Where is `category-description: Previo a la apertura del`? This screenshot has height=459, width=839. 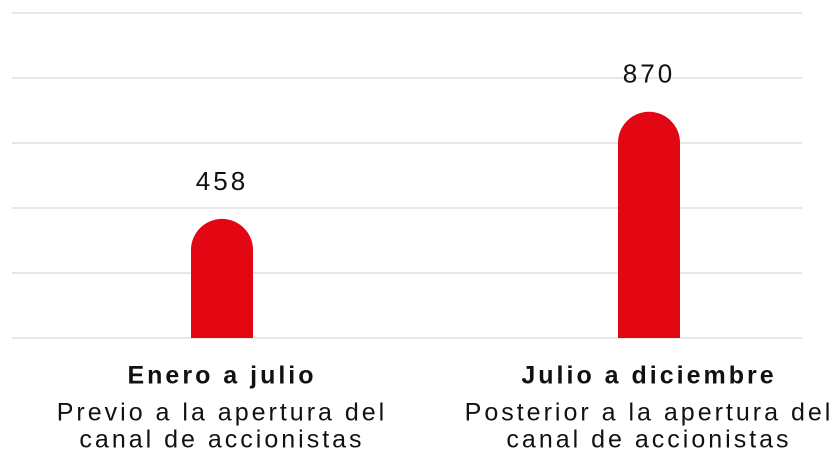 category-description: Previo a la apertura del is located at coordinates (222, 413).